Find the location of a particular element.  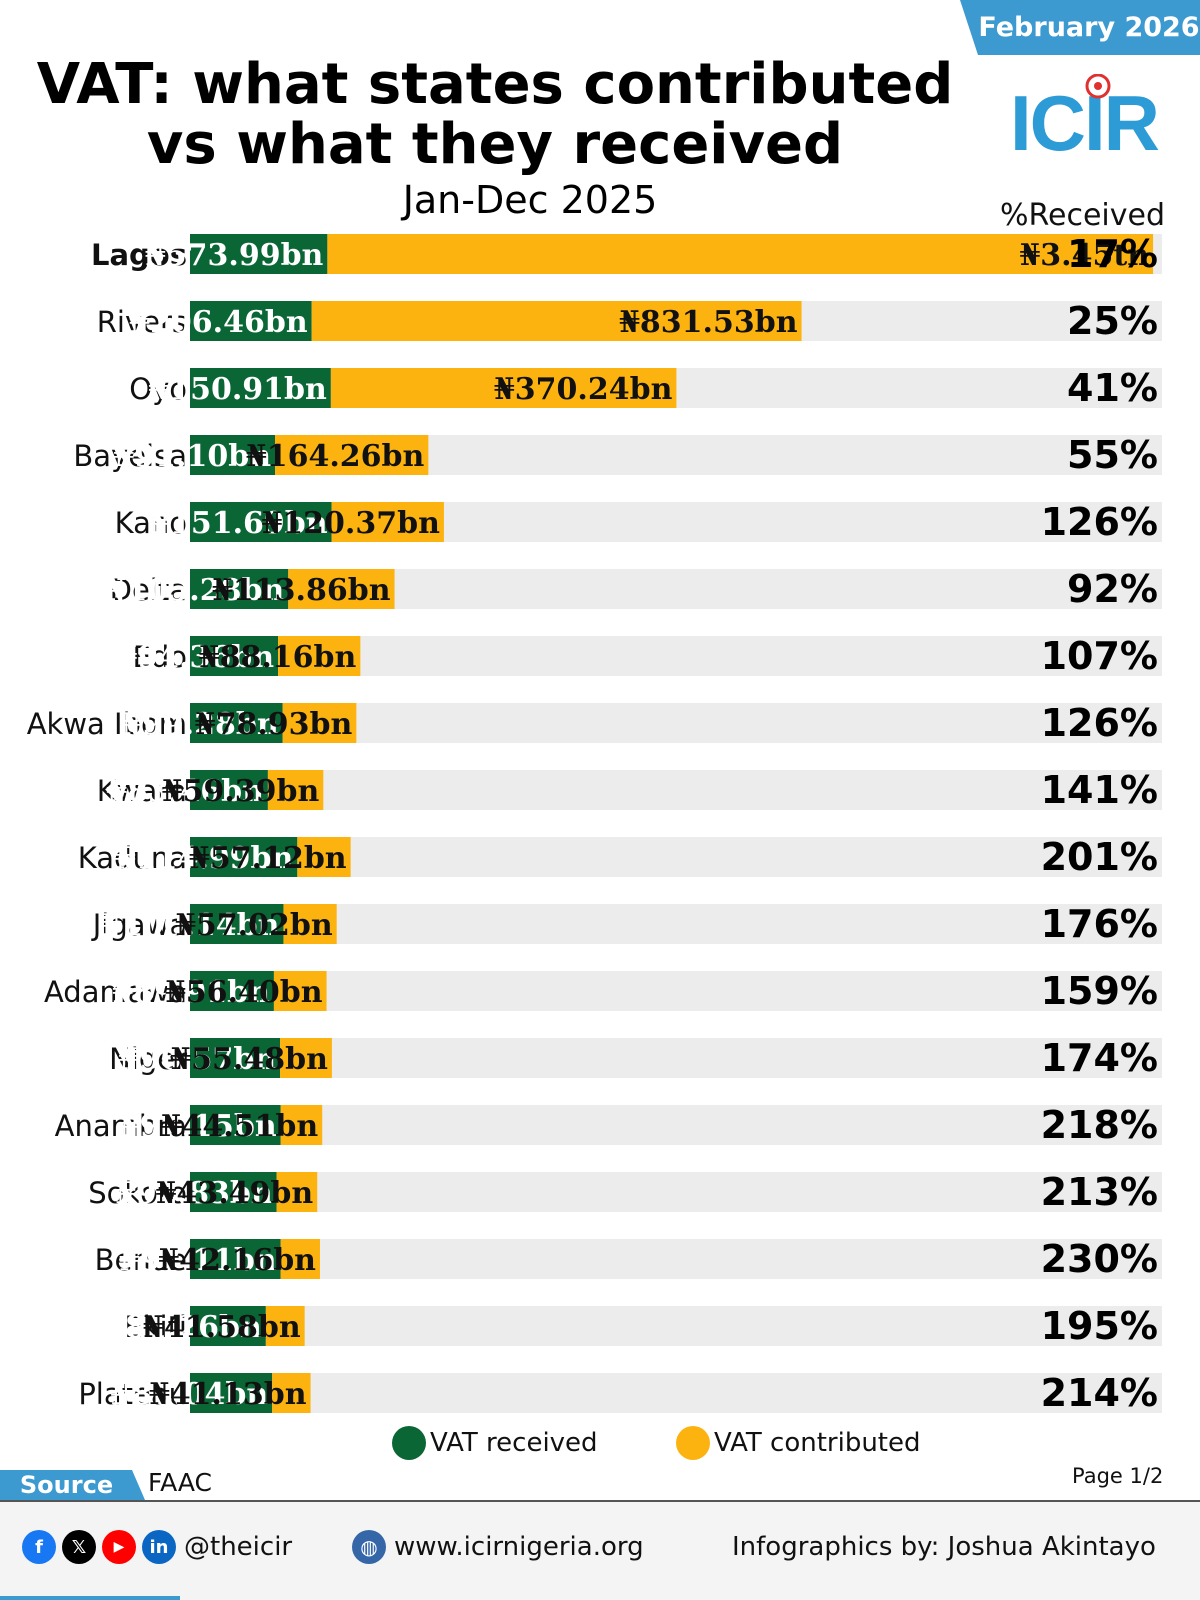

state-label: Anambra is located at coordinates (121, 1126).